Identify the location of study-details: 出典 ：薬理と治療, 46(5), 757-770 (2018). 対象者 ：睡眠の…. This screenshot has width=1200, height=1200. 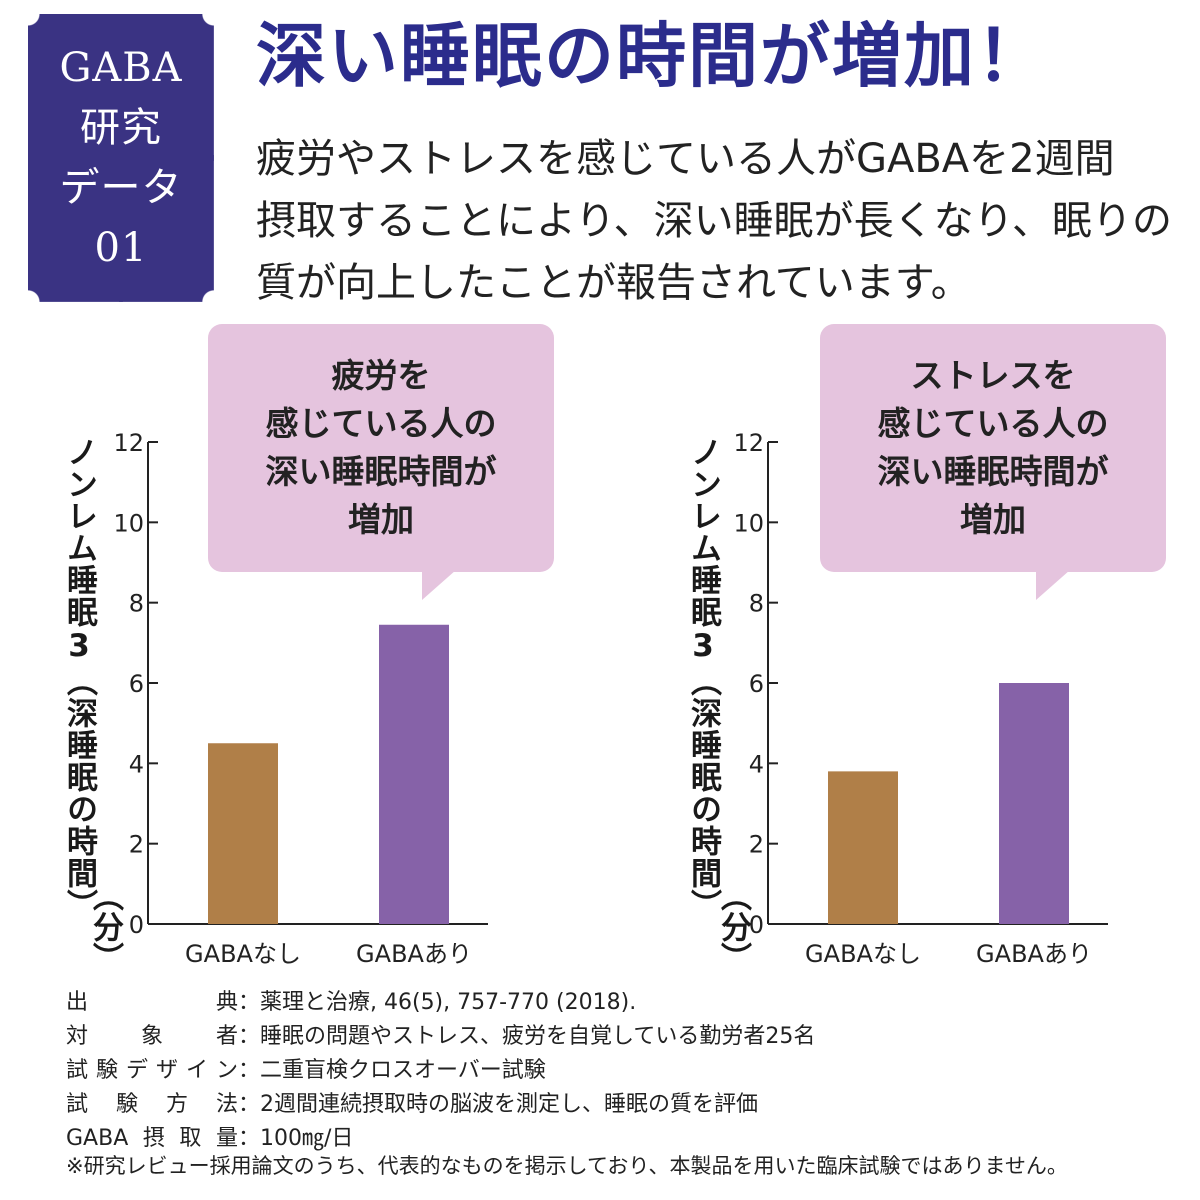
(440, 1071).